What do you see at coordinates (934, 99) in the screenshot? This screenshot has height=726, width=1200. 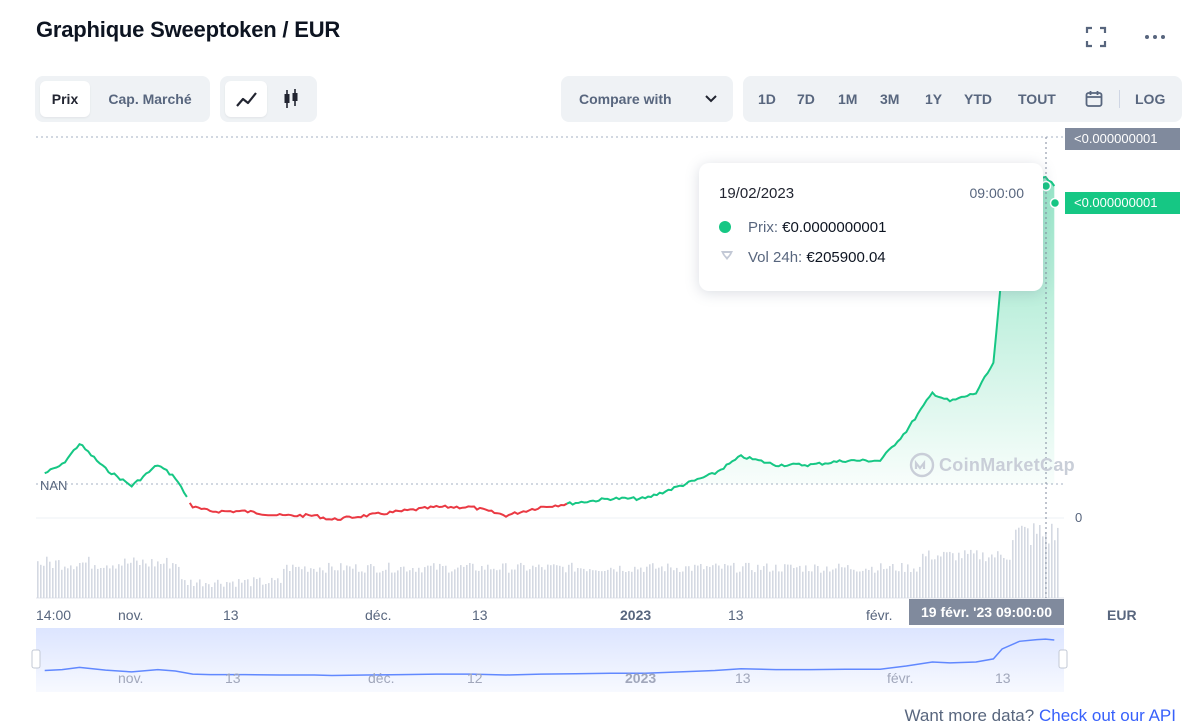 I see `range-1y: 1Y` at bounding box center [934, 99].